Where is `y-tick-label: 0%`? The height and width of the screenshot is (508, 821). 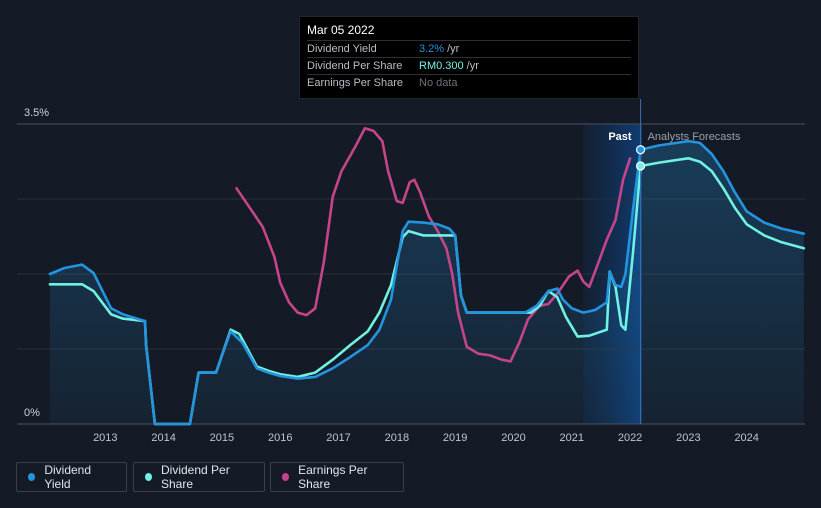 y-tick-label: 0% is located at coordinates (32, 413).